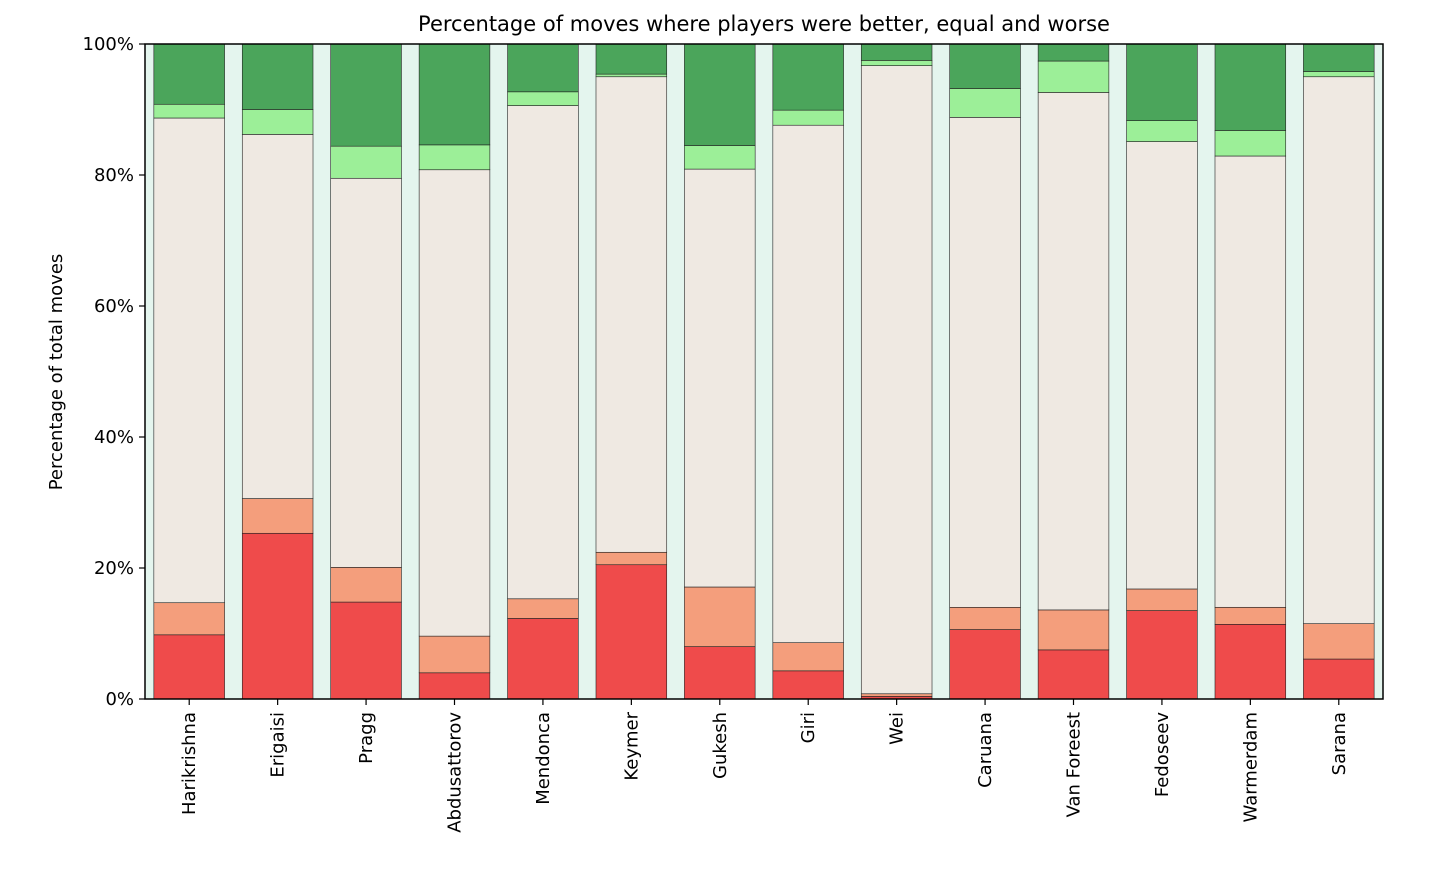  Describe the element at coordinates (1250, 767) in the screenshot. I see `x-tick-label: Warmerdam` at that location.